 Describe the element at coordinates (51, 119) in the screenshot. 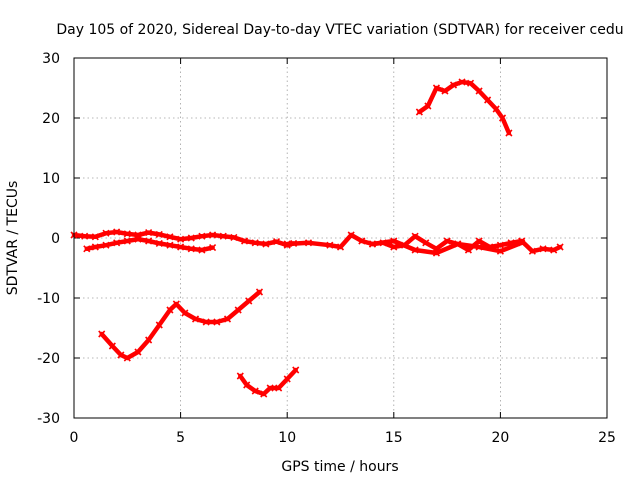

I see `y-tick-label: 20` at that location.